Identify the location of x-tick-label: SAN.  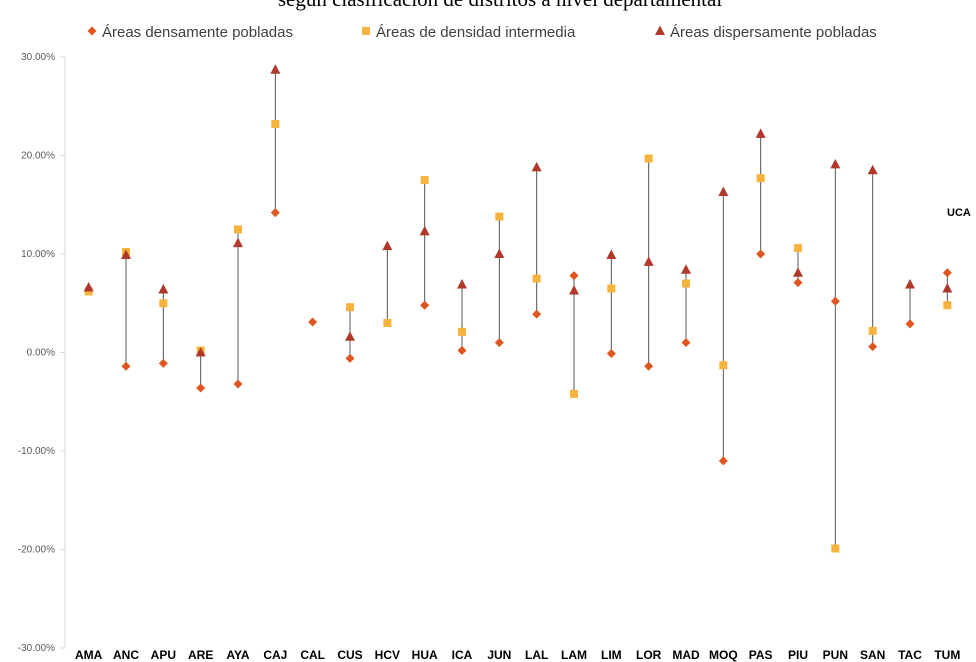
(872, 655).